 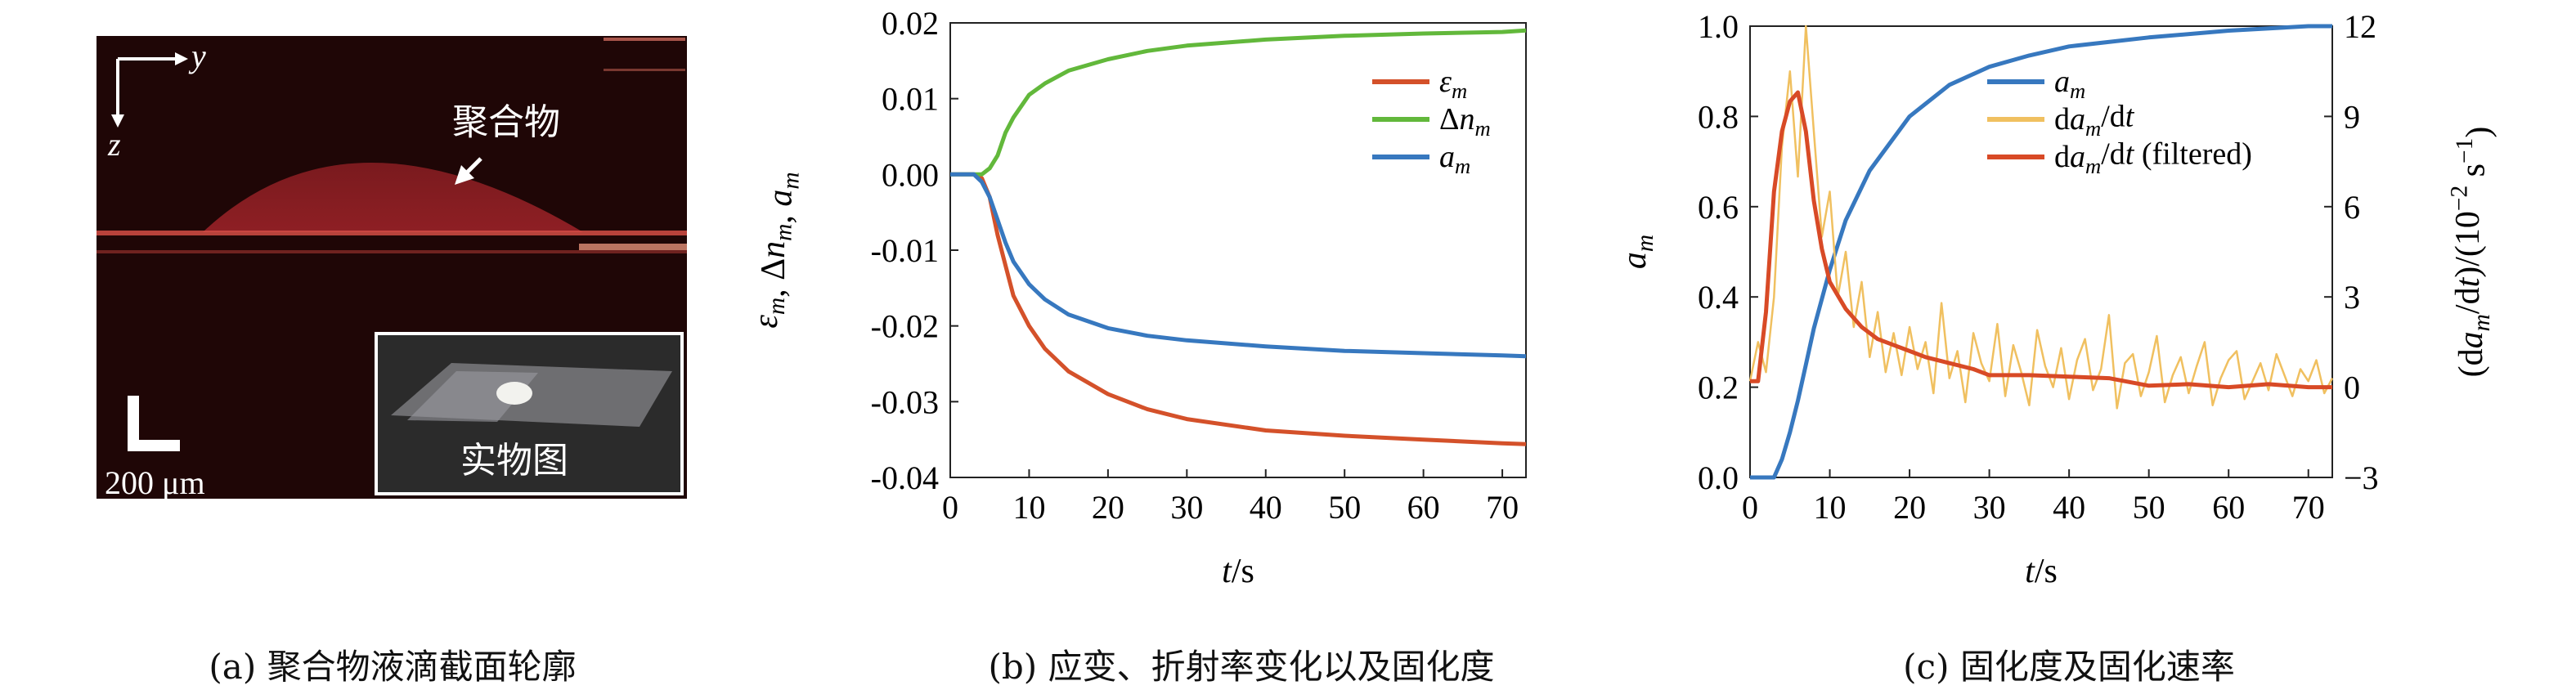 I want to click on y-axis-label: am, so click(x=1637, y=252).